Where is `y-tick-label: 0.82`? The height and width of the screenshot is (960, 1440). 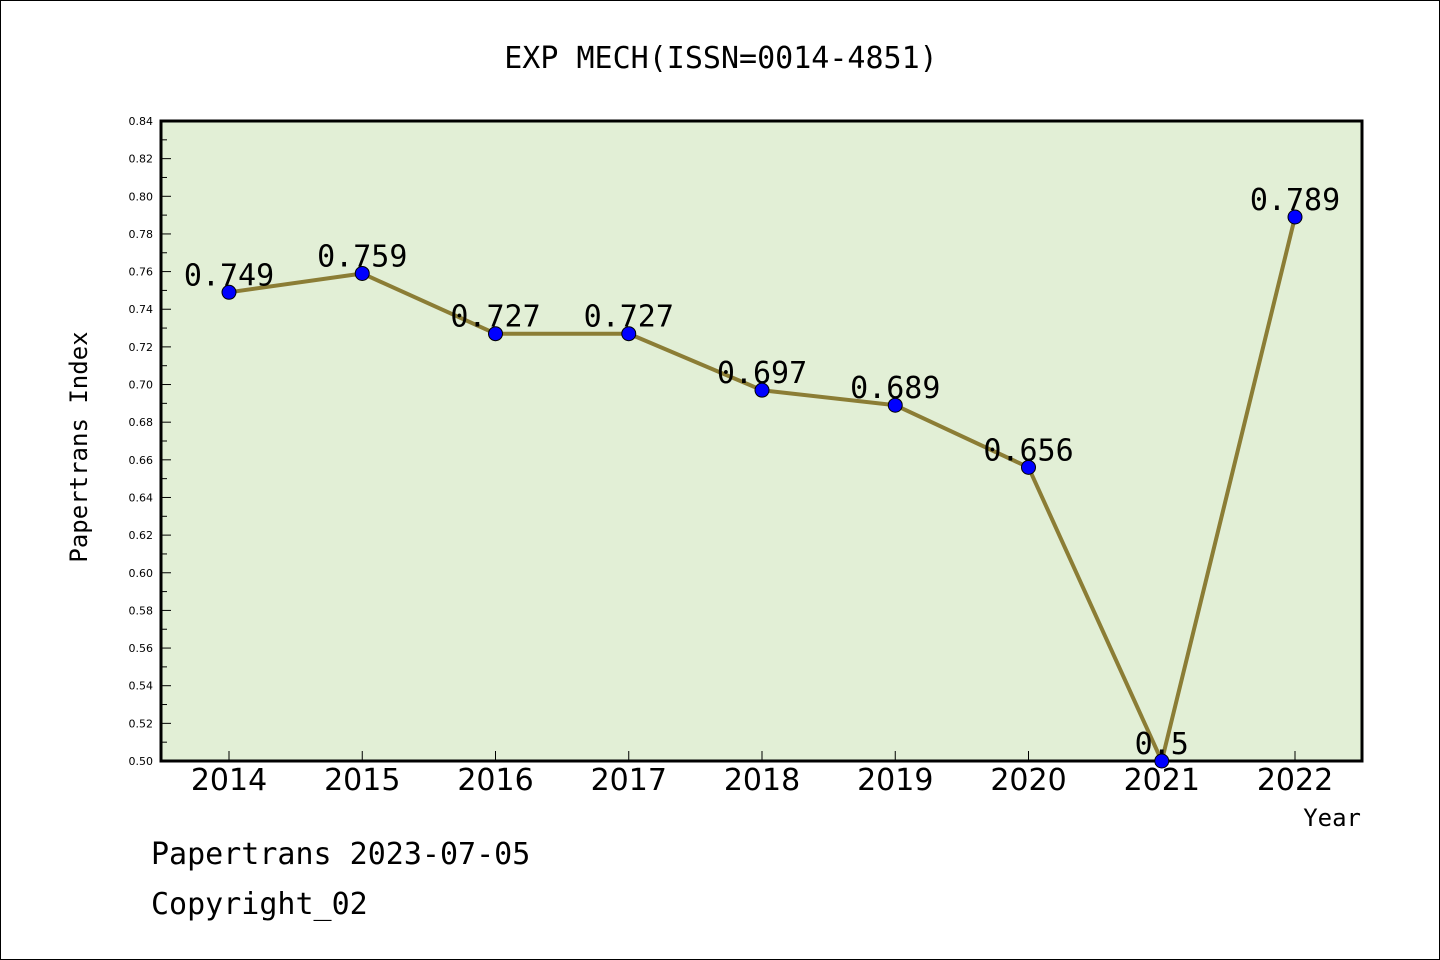 y-tick-label: 0.82 is located at coordinates (141, 159).